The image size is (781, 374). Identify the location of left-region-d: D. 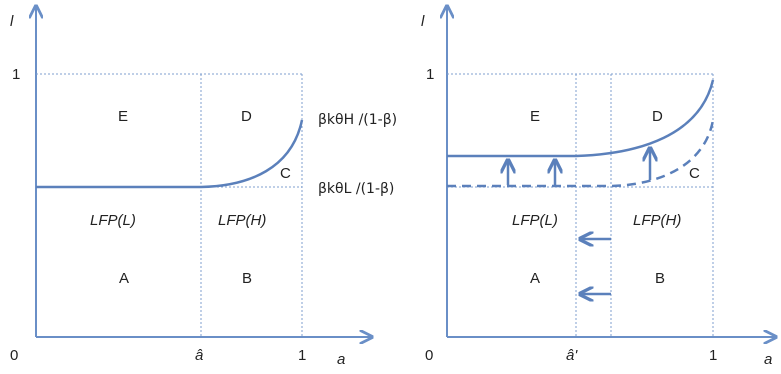
(246, 116).